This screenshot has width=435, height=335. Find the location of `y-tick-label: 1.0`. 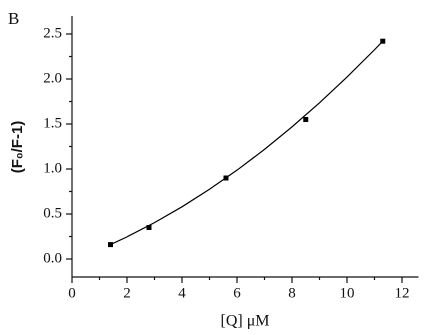

y-tick-label: 1.0 is located at coordinates (52, 168).